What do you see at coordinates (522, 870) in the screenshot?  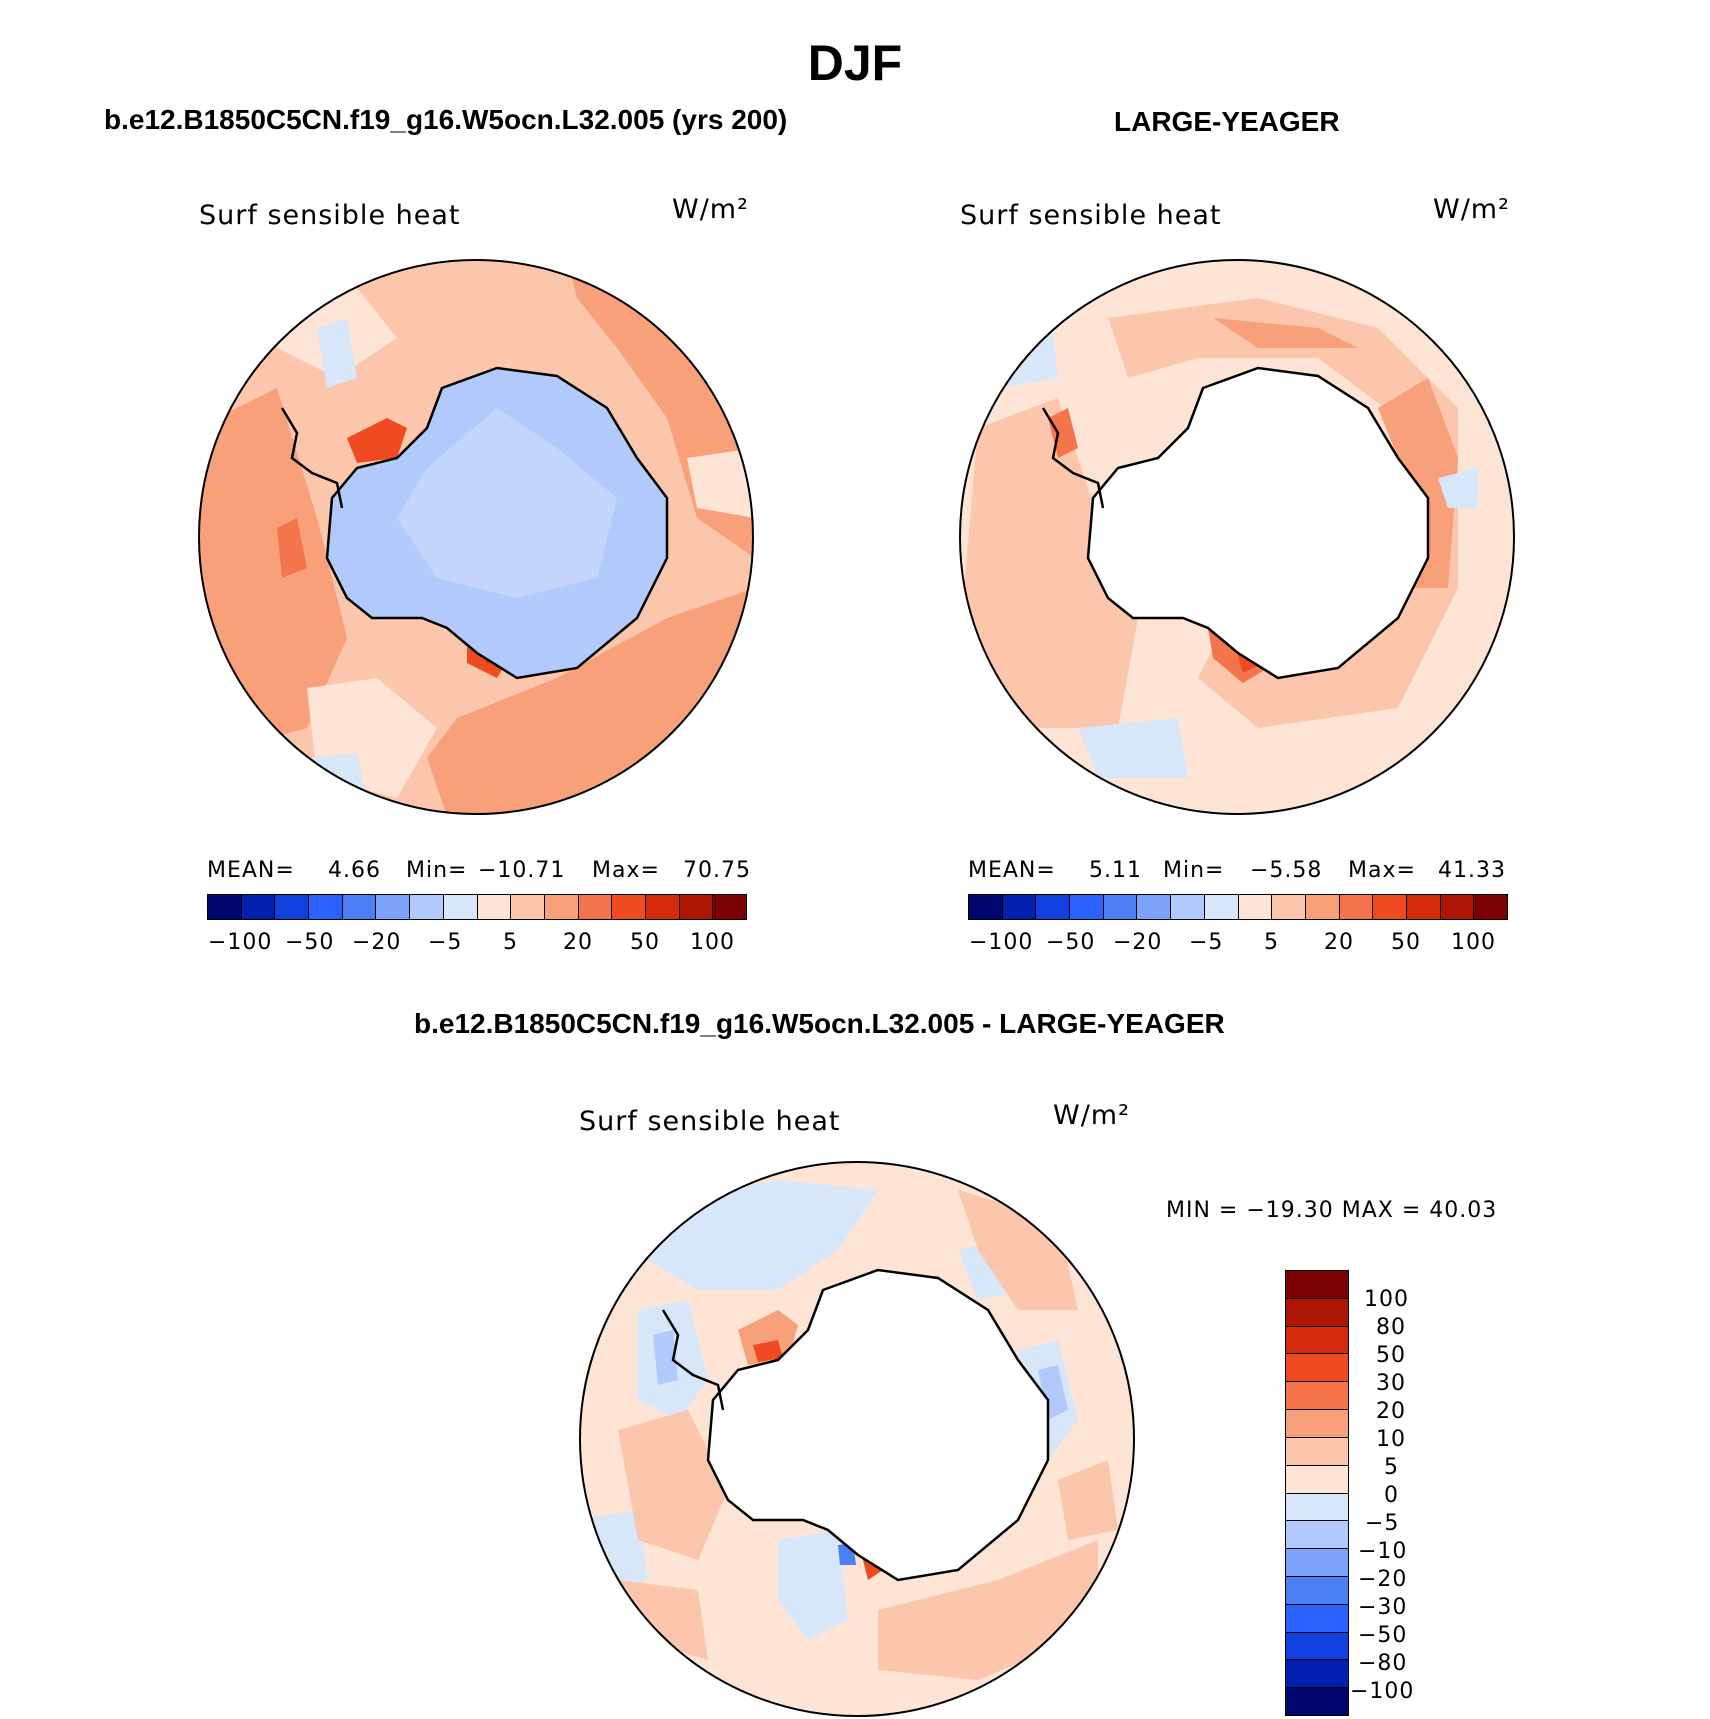 I see `panel1-min-value: −10.71` at bounding box center [522, 870].